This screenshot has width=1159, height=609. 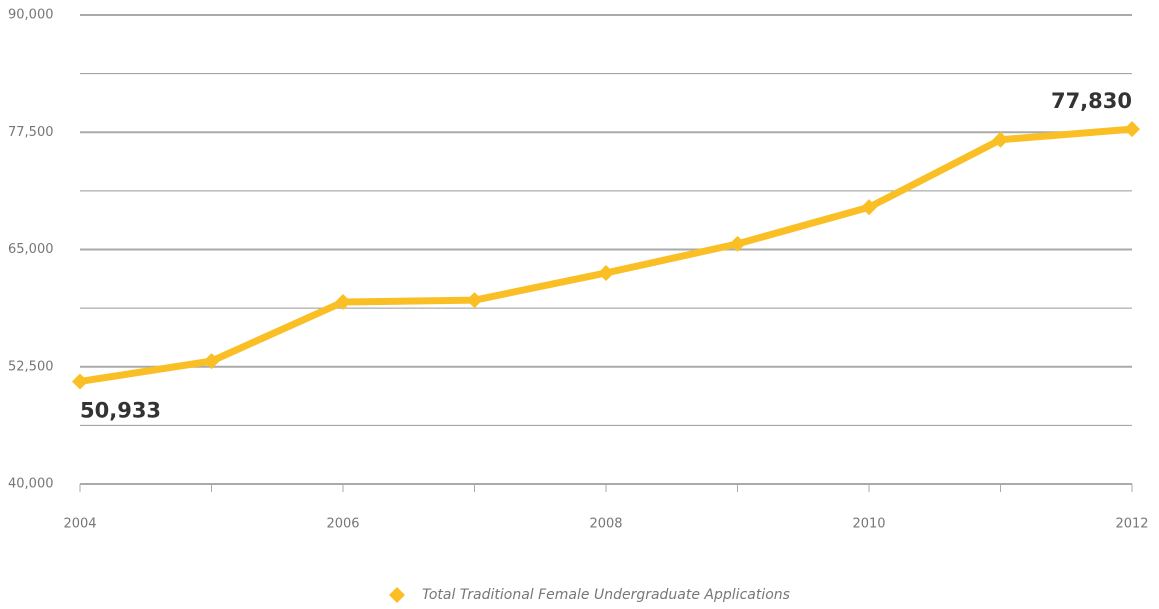 I want to click on data-label: 77,830, so click(x=1091, y=101).